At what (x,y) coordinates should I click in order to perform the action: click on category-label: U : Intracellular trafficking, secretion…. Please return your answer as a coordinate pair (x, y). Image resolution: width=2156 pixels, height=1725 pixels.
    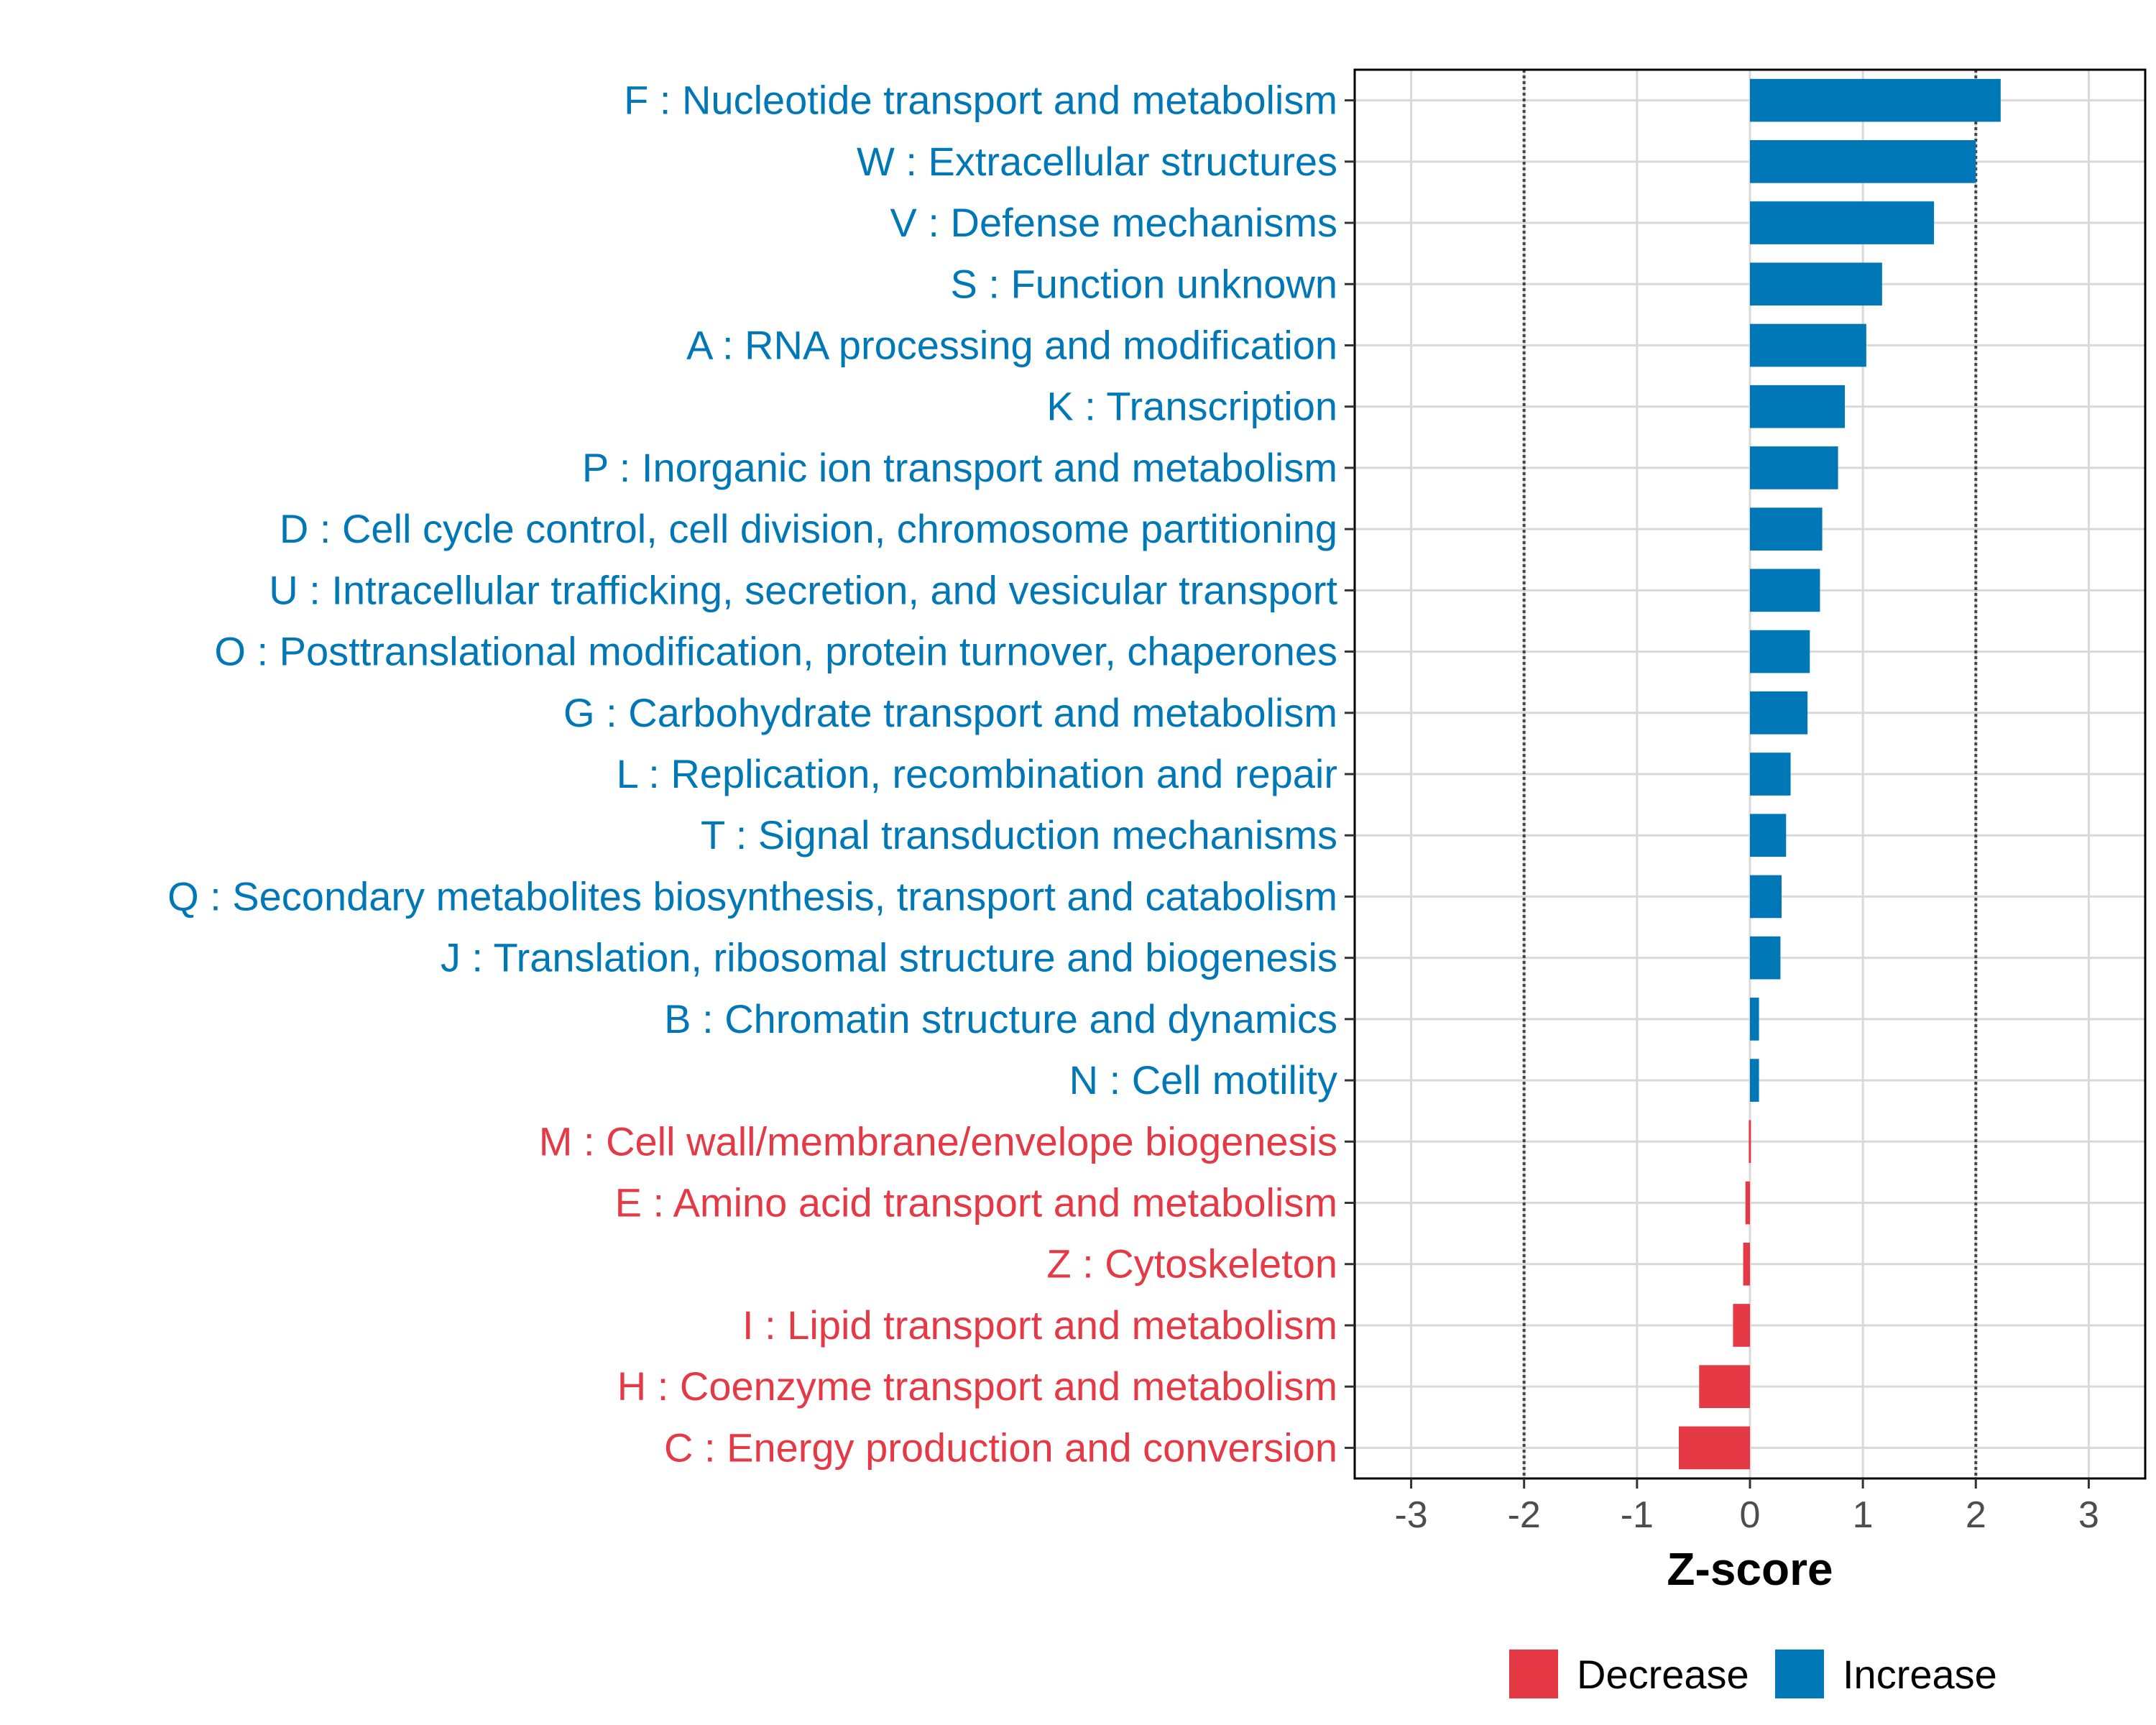
    Looking at the image, I should click on (803, 589).